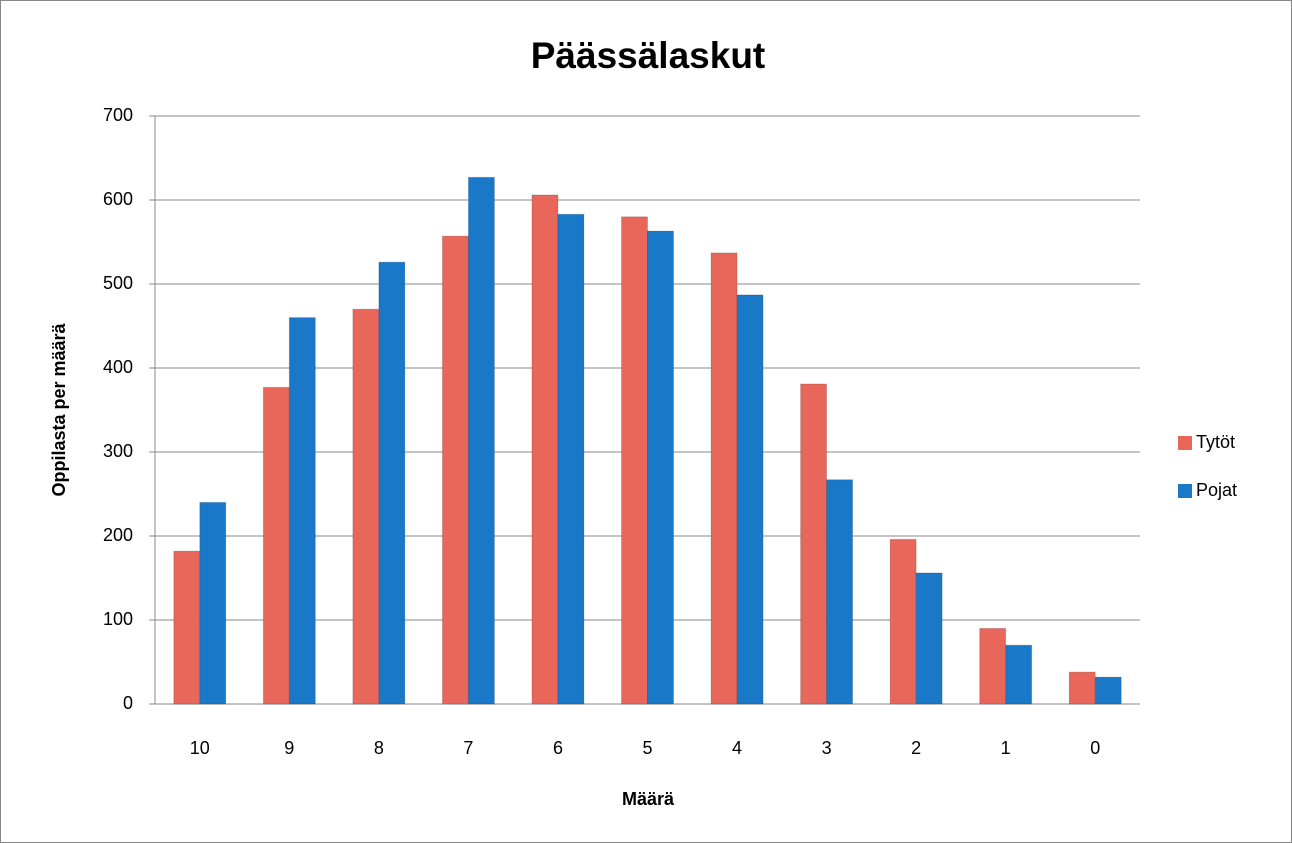 The width and height of the screenshot is (1292, 843). What do you see at coordinates (200, 748) in the screenshot?
I see `x-tick-label: 10` at bounding box center [200, 748].